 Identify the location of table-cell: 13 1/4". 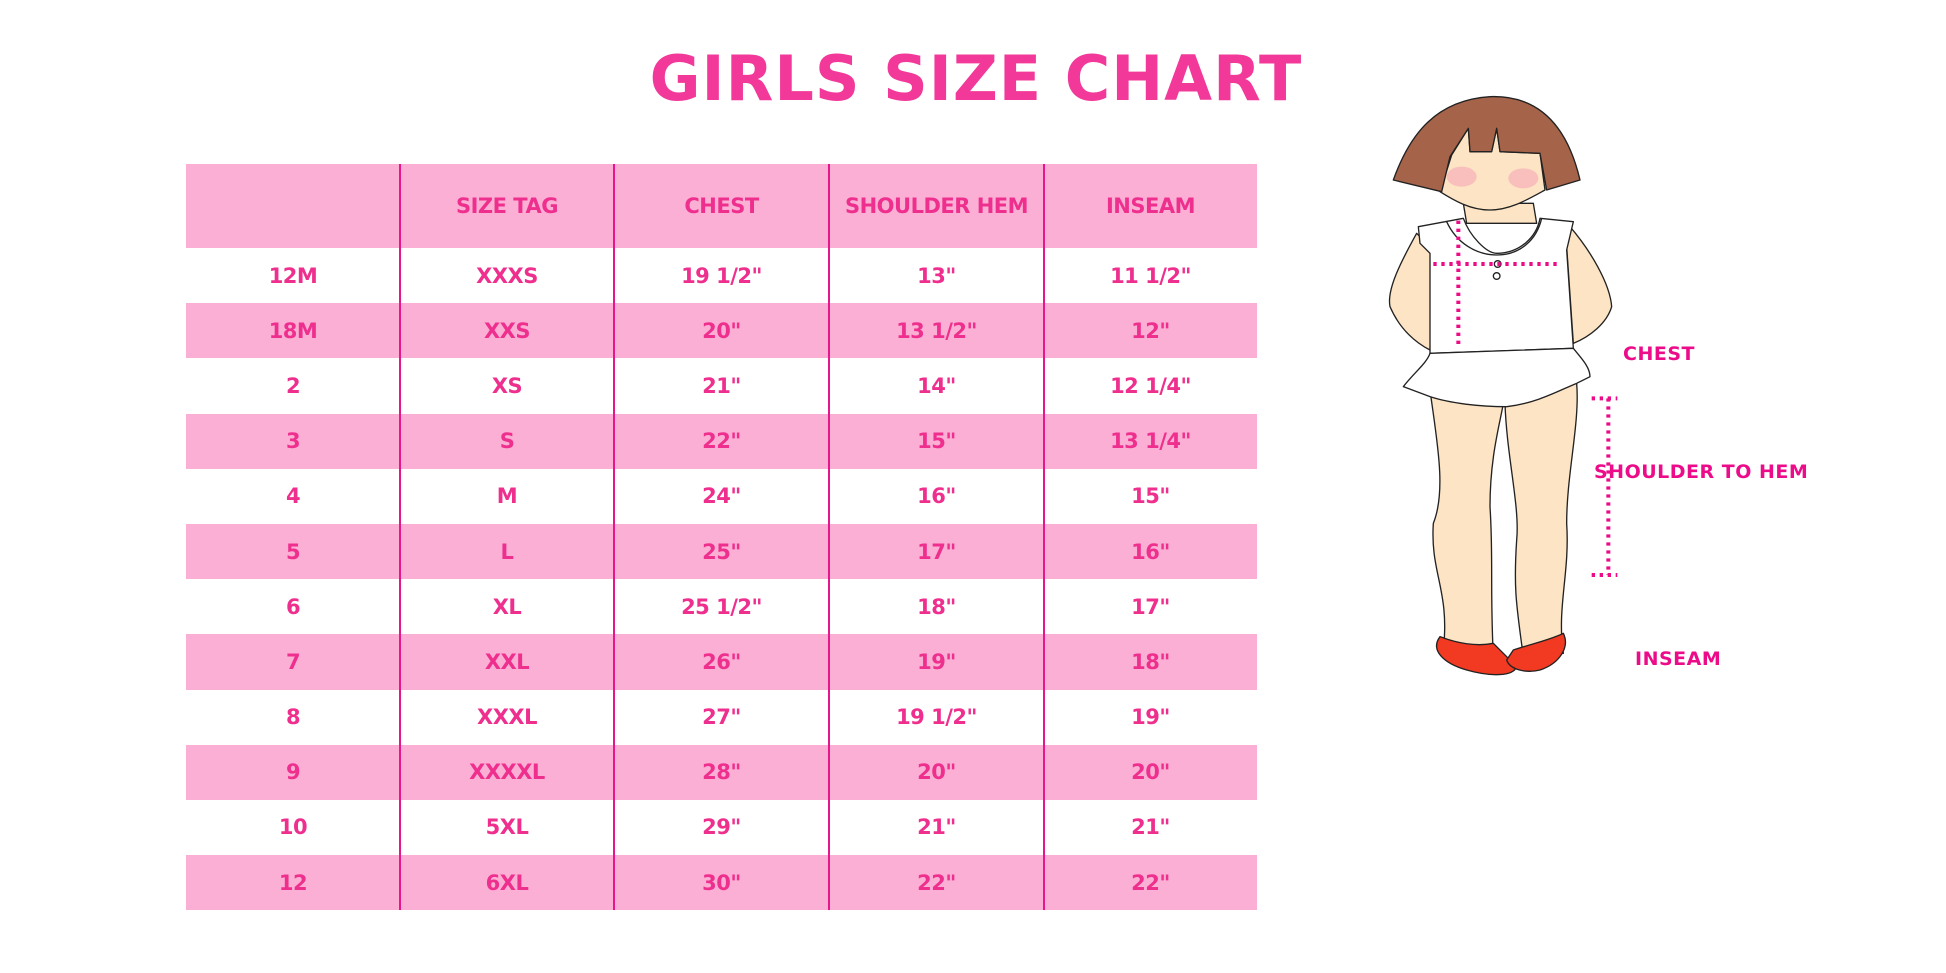
(1150, 441).